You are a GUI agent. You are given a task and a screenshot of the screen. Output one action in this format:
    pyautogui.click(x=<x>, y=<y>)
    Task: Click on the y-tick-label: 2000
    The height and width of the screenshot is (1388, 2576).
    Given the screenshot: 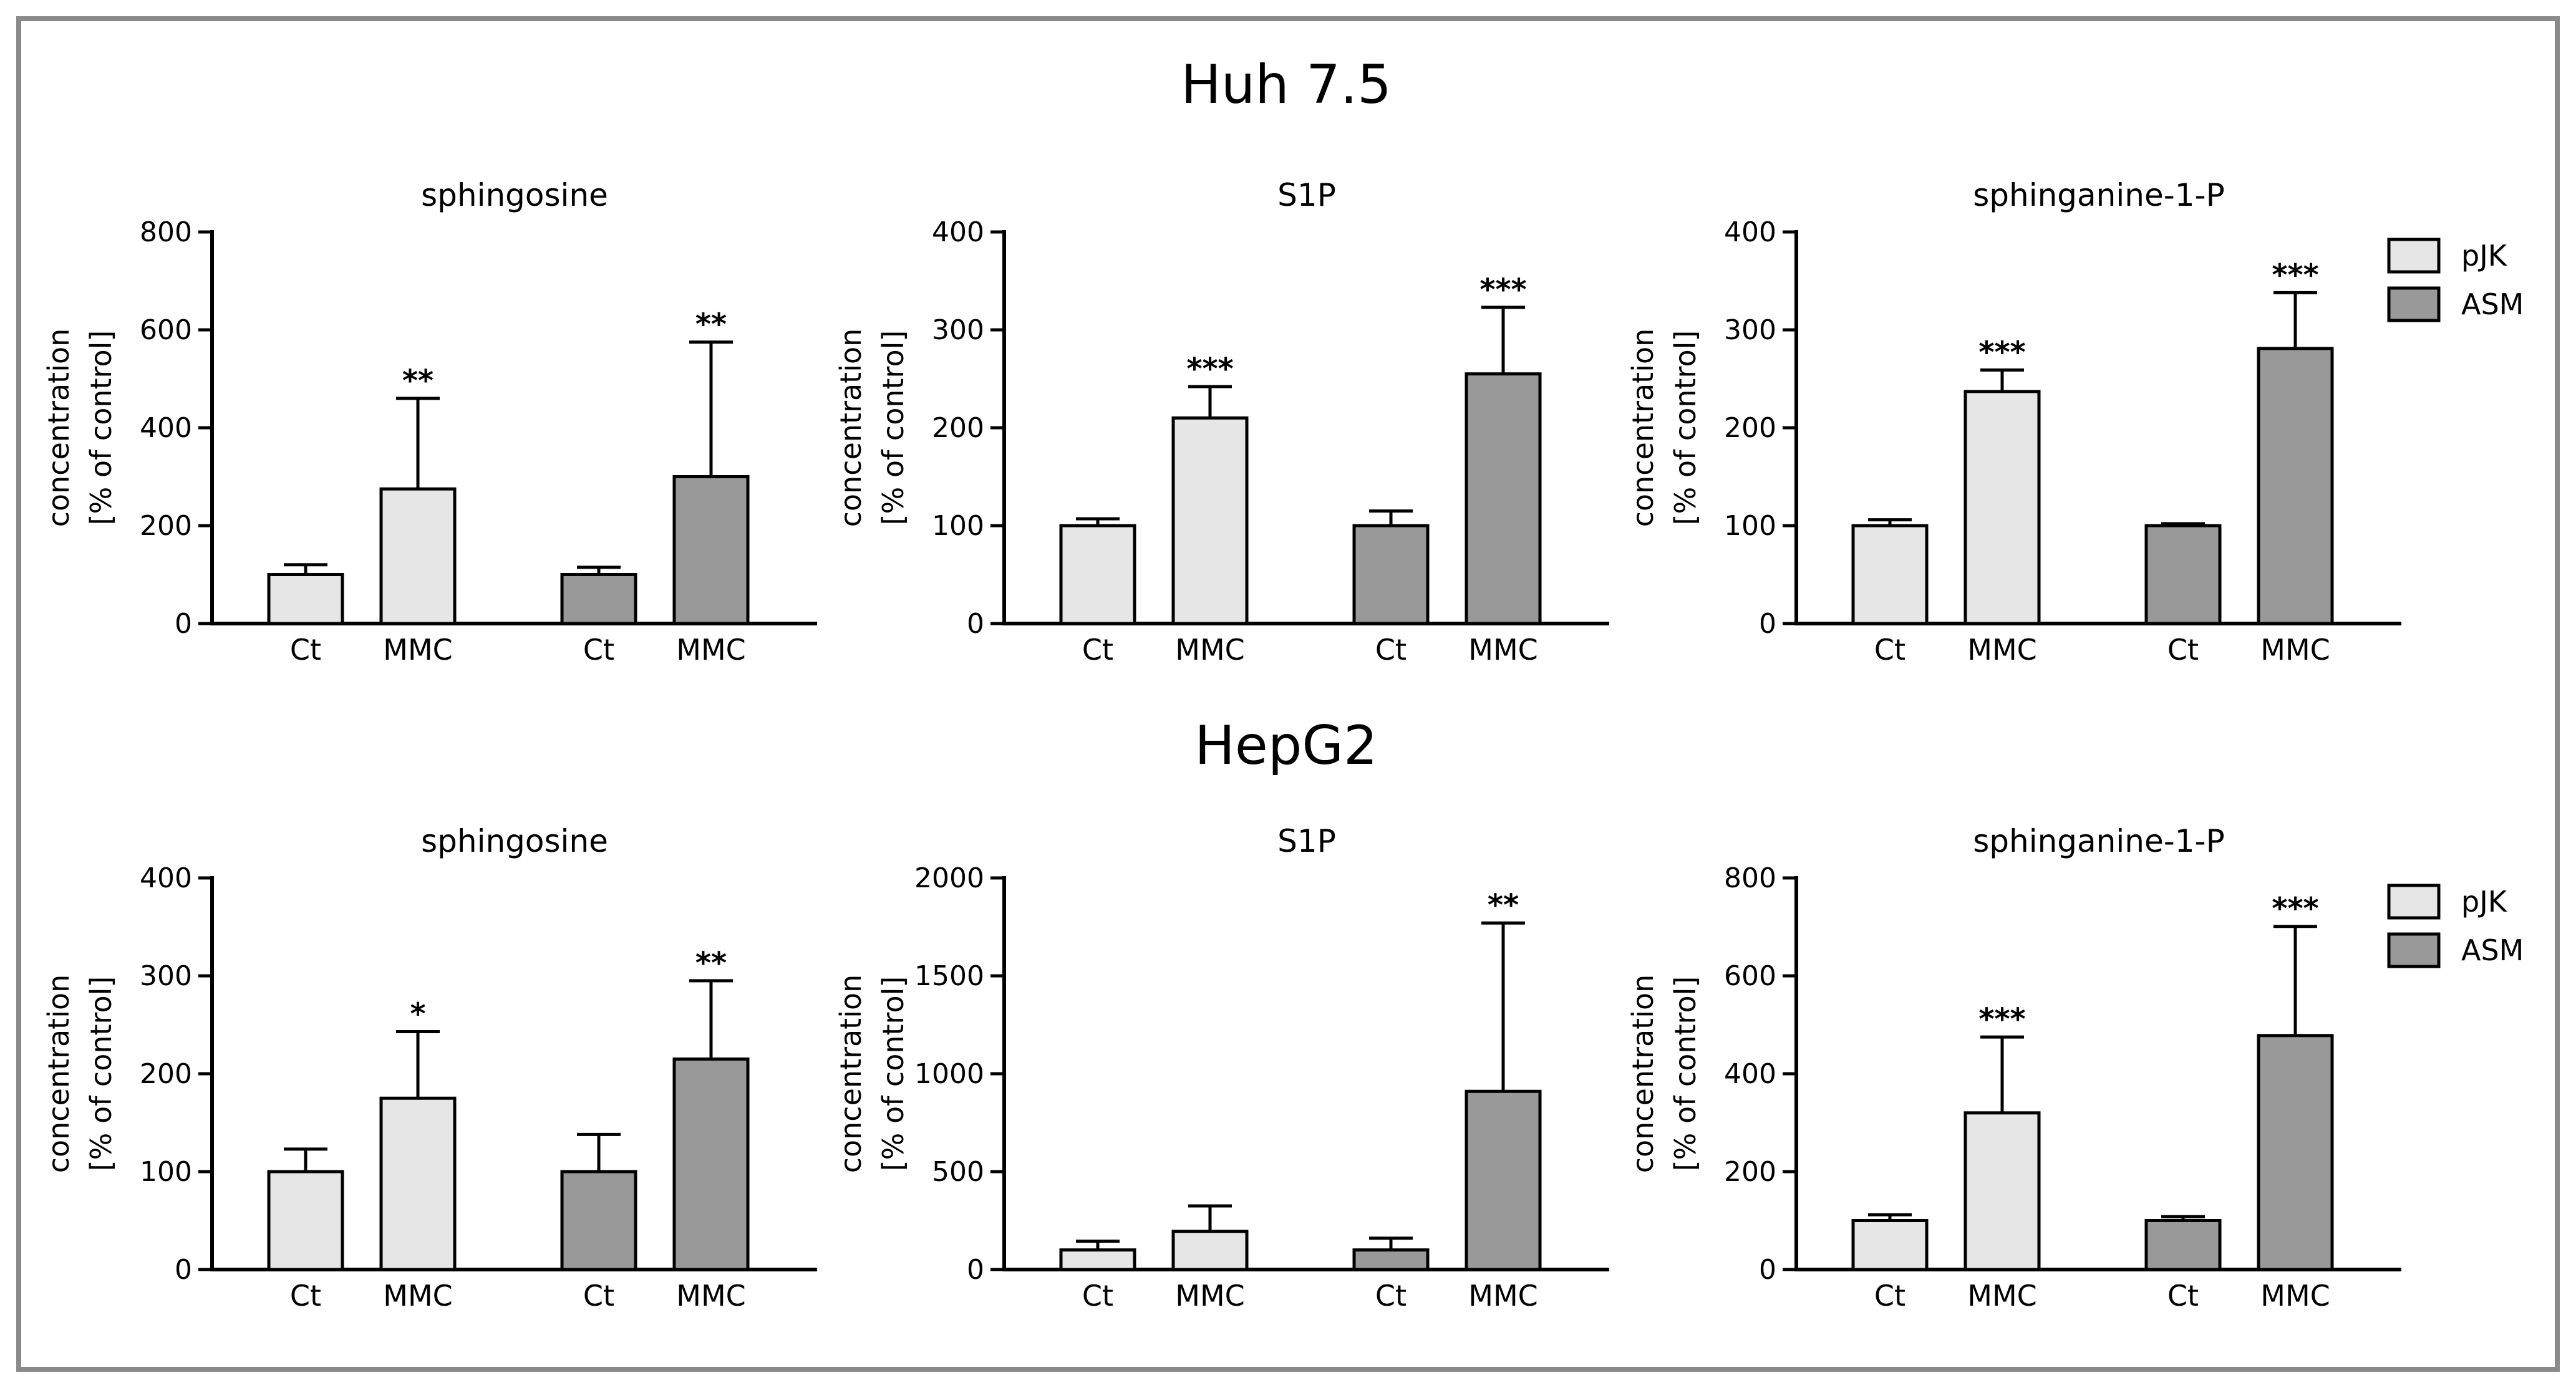 What is the action you would take?
    pyautogui.click(x=949, y=878)
    